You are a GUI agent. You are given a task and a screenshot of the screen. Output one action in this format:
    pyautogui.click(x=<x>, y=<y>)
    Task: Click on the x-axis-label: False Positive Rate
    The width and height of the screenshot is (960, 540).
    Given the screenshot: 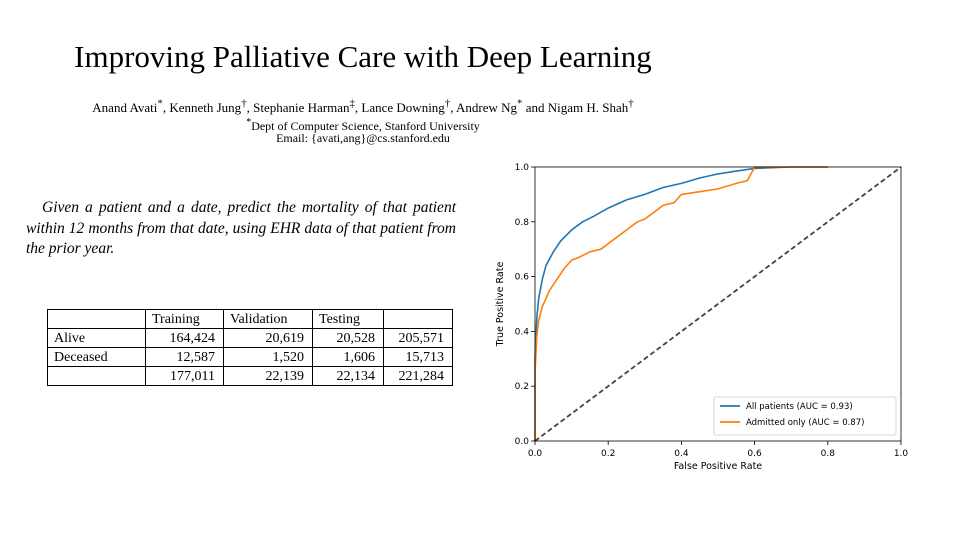 What is the action you would take?
    pyautogui.click(x=718, y=466)
    